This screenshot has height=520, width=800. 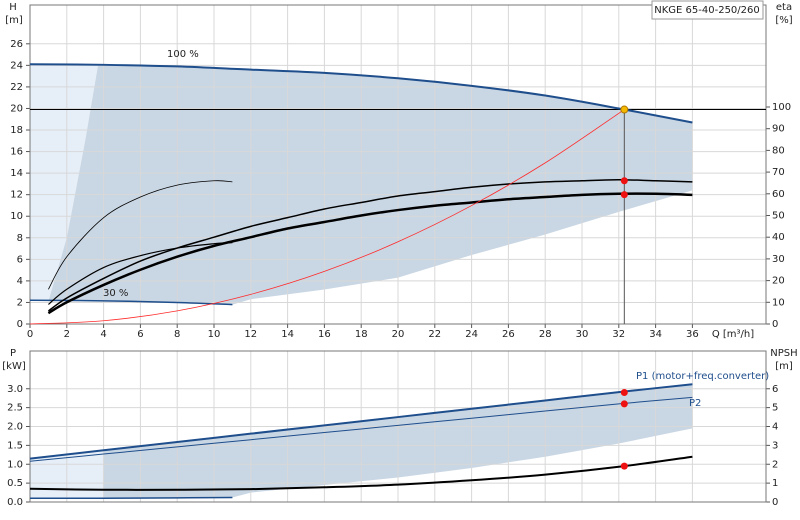 What do you see at coordinates (16, 152) in the screenshot?
I see `y-tick-label: 16` at bounding box center [16, 152].